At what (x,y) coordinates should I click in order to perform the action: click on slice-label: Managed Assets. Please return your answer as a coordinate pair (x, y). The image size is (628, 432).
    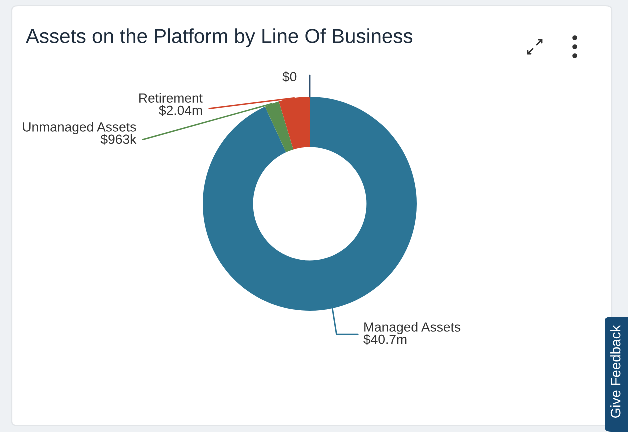
    Looking at the image, I should click on (412, 328).